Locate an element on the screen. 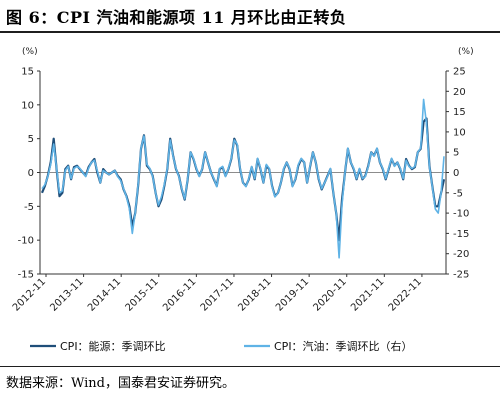  left-tick-label: 15 is located at coordinates (27, 72).